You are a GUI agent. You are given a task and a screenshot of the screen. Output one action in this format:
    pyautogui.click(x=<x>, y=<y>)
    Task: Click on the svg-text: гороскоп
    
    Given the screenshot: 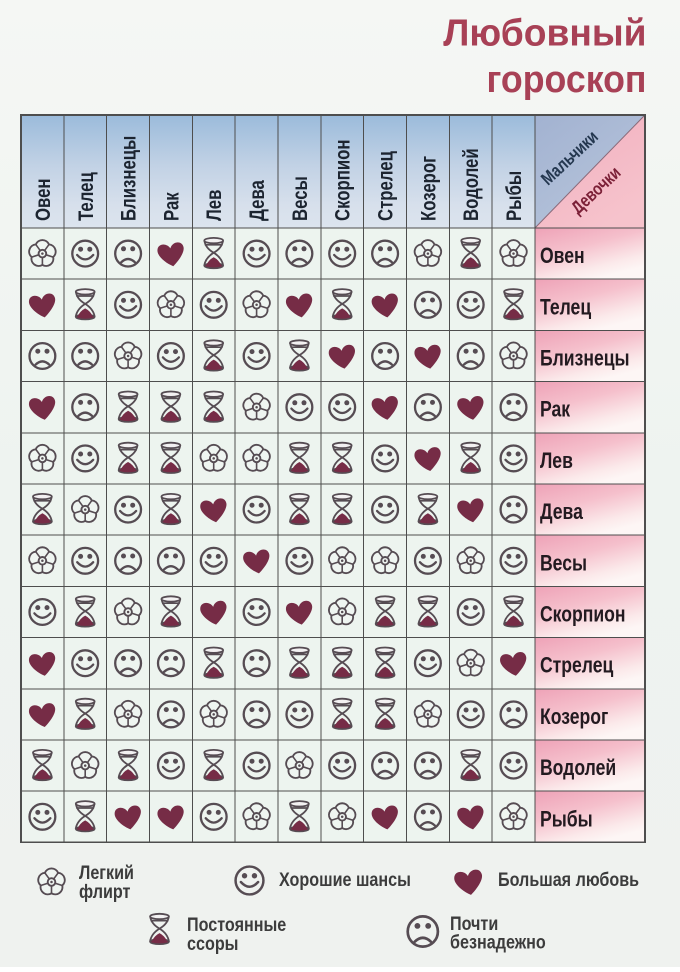 What is the action you would take?
    pyautogui.click(x=567, y=79)
    